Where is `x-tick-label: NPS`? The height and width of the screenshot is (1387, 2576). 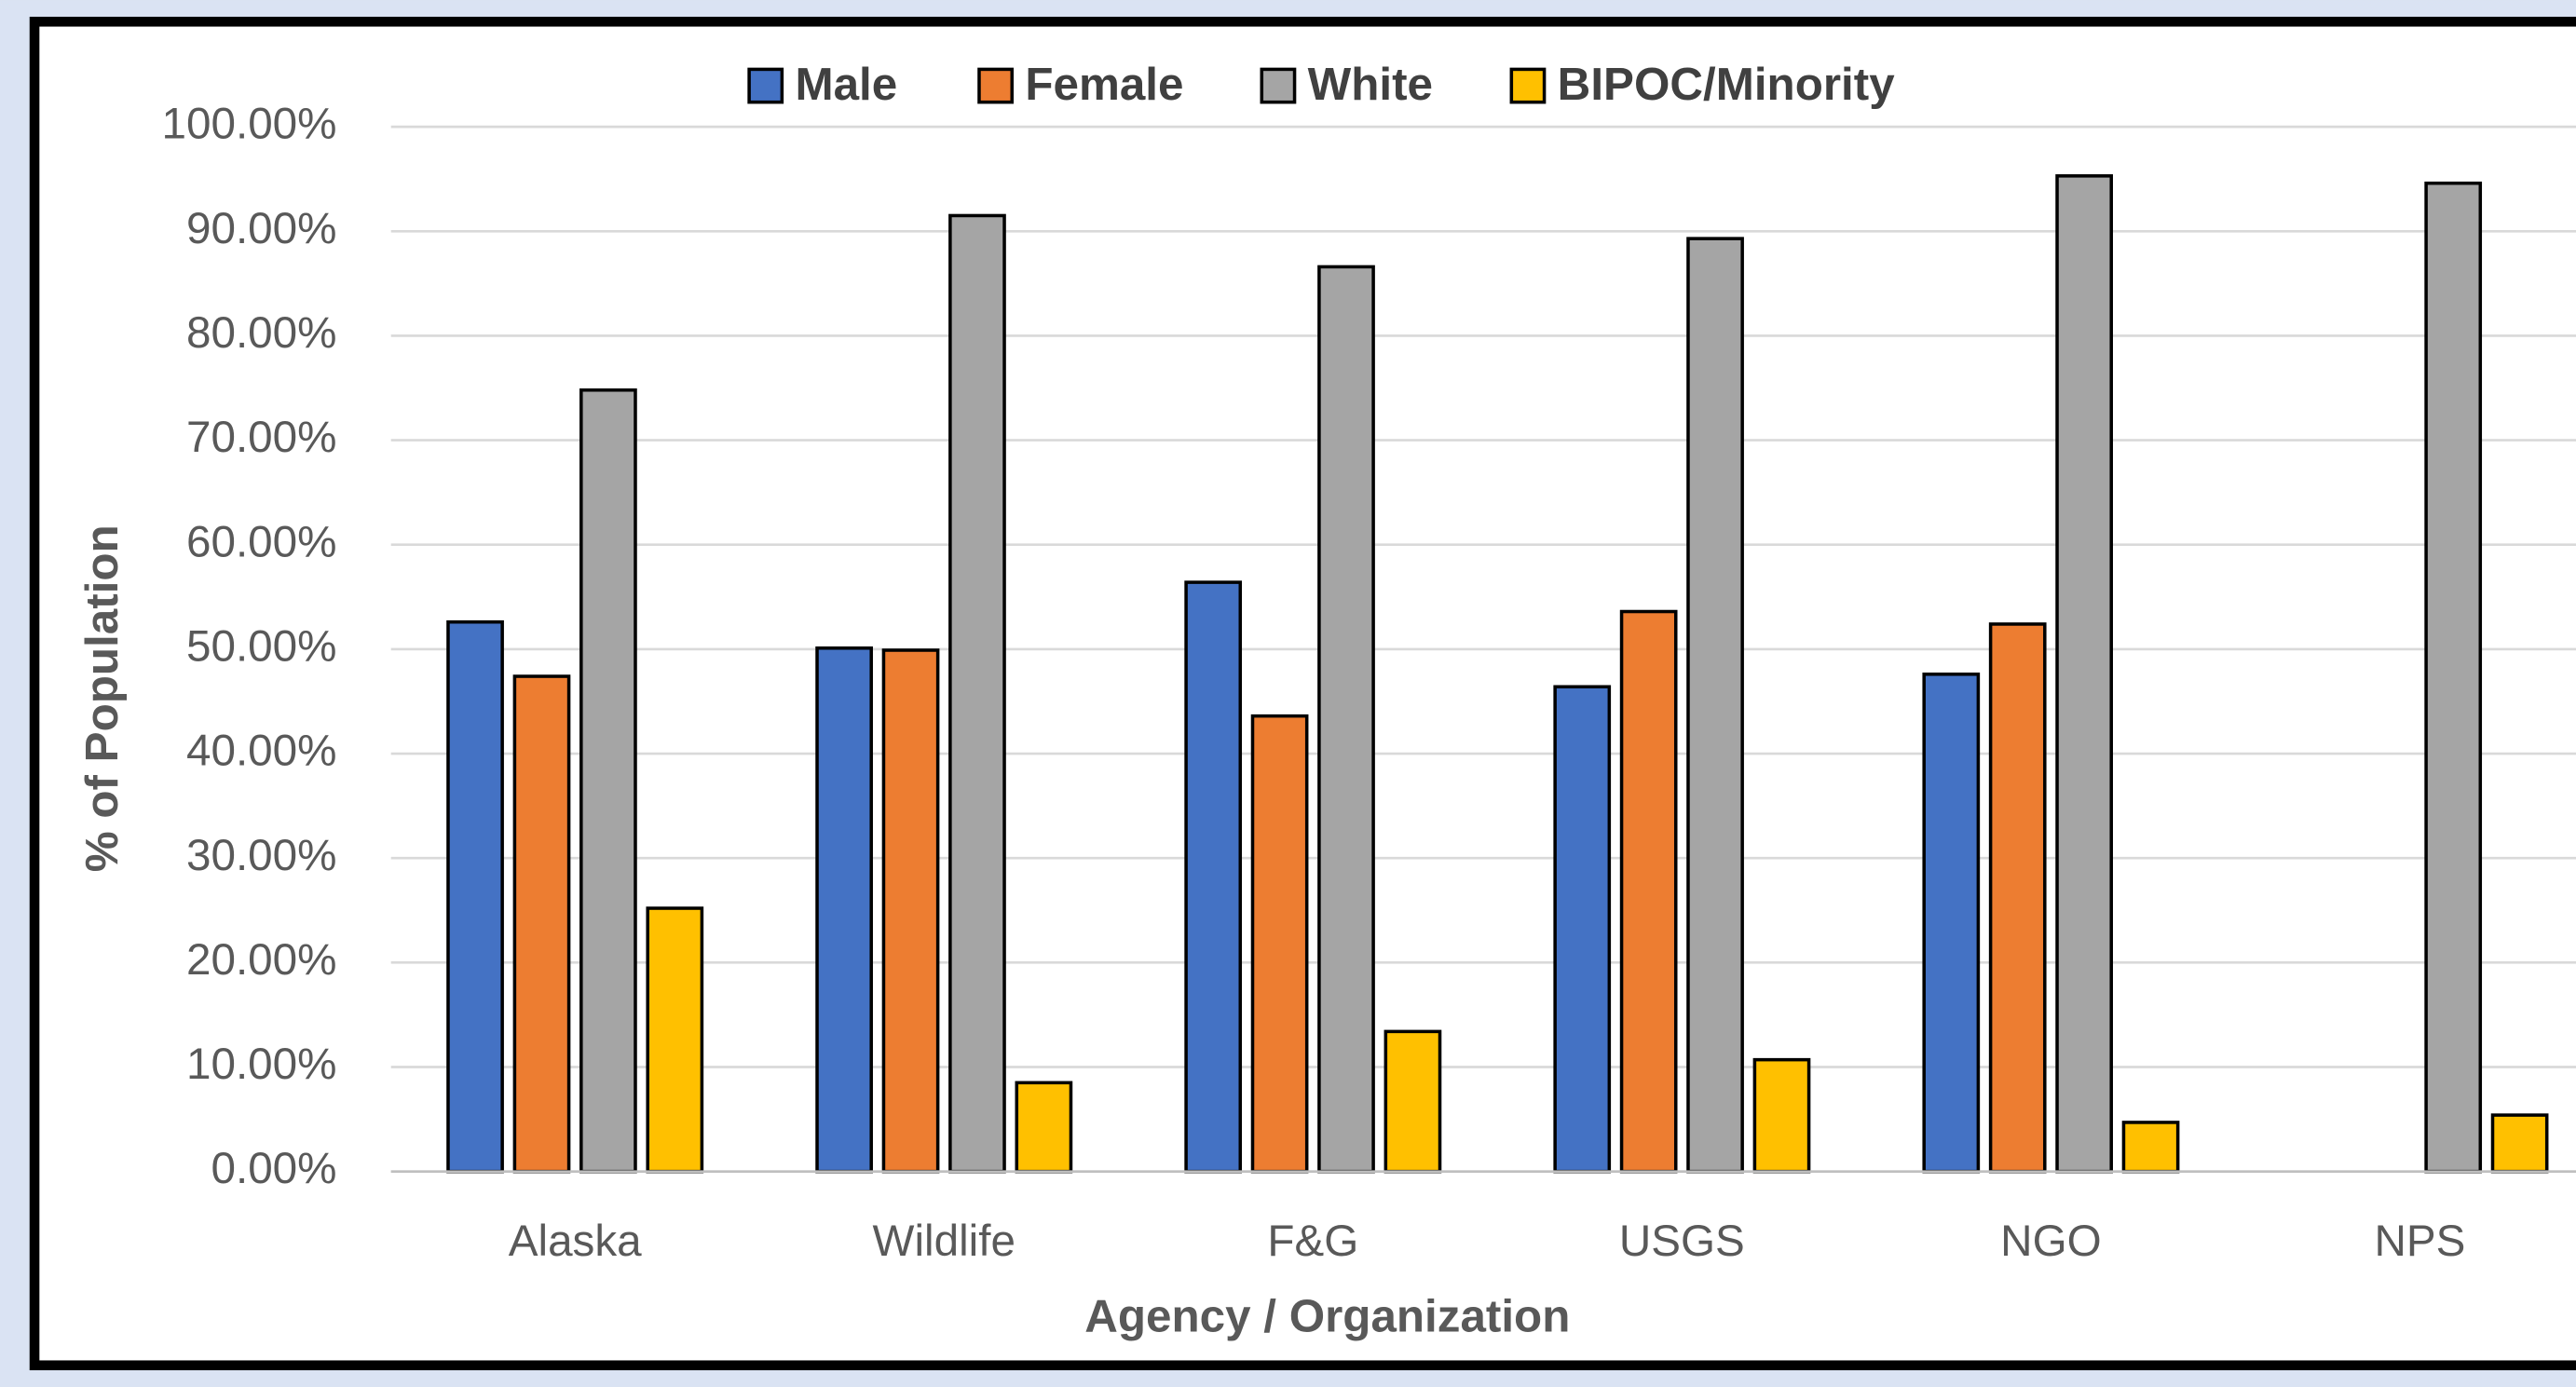 x-tick-label: NPS is located at coordinates (2420, 1241).